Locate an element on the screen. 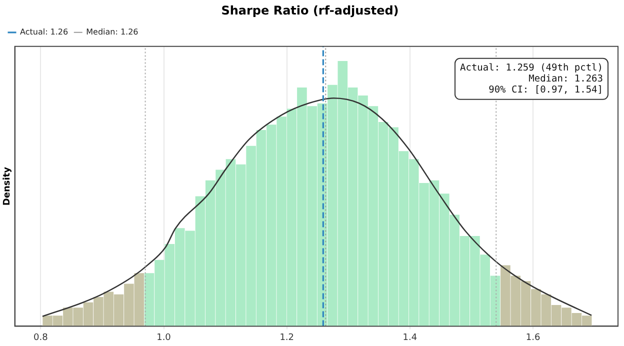 This screenshot has width=624, height=346. annotation: 90% CI: [0.97, 1.54] is located at coordinates (545, 90).